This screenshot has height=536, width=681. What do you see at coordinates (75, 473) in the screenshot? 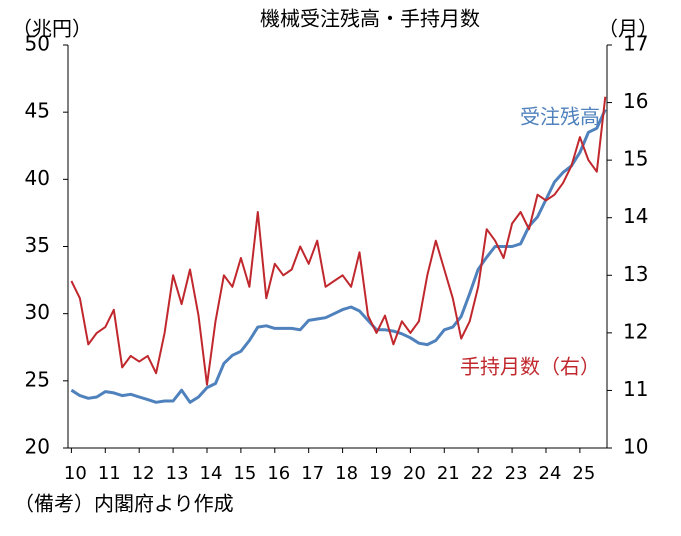
I see `x-tick-label: 10` at bounding box center [75, 473].